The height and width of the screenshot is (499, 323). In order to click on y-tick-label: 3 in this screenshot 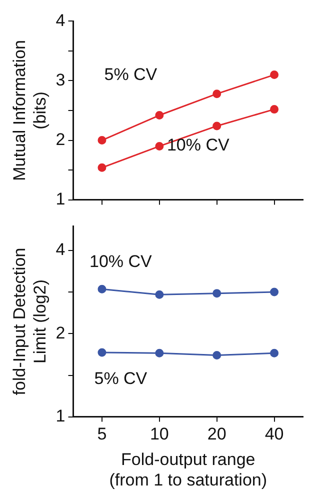, I will do `click(61, 80)`.